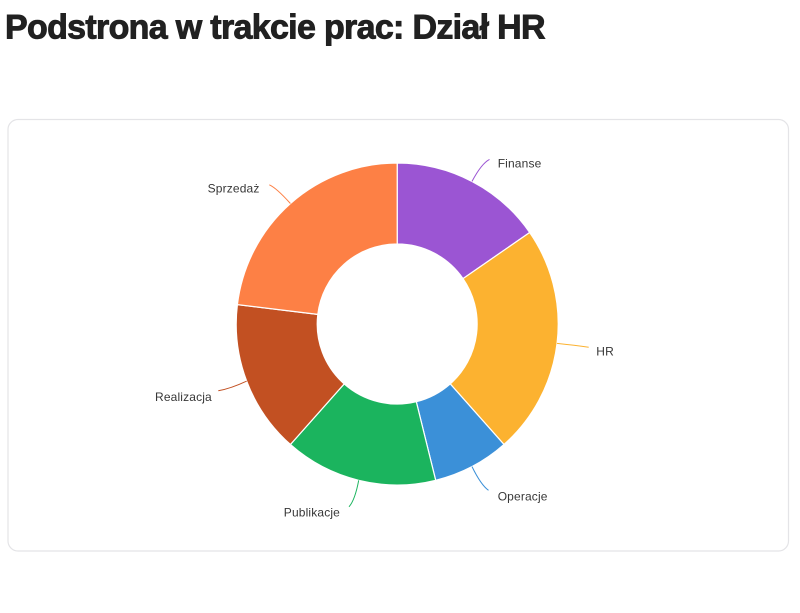 Image resolution: width=800 pixels, height=613 pixels. What do you see at coordinates (183, 397) in the screenshot?
I see `svg-text: Realizacja` at bounding box center [183, 397].